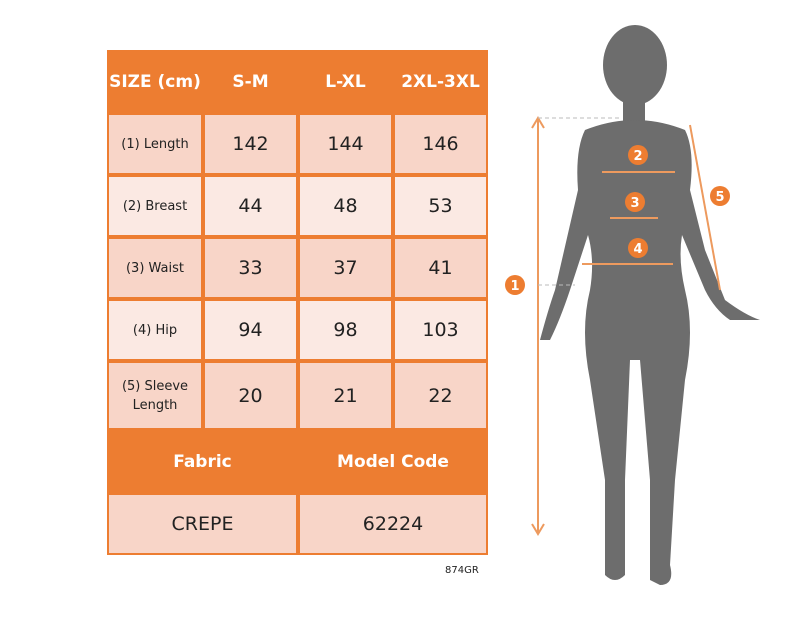 The image size is (800, 621). Describe the element at coordinates (440, 395) in the screenshot. I see `size-value: 22` at that location.